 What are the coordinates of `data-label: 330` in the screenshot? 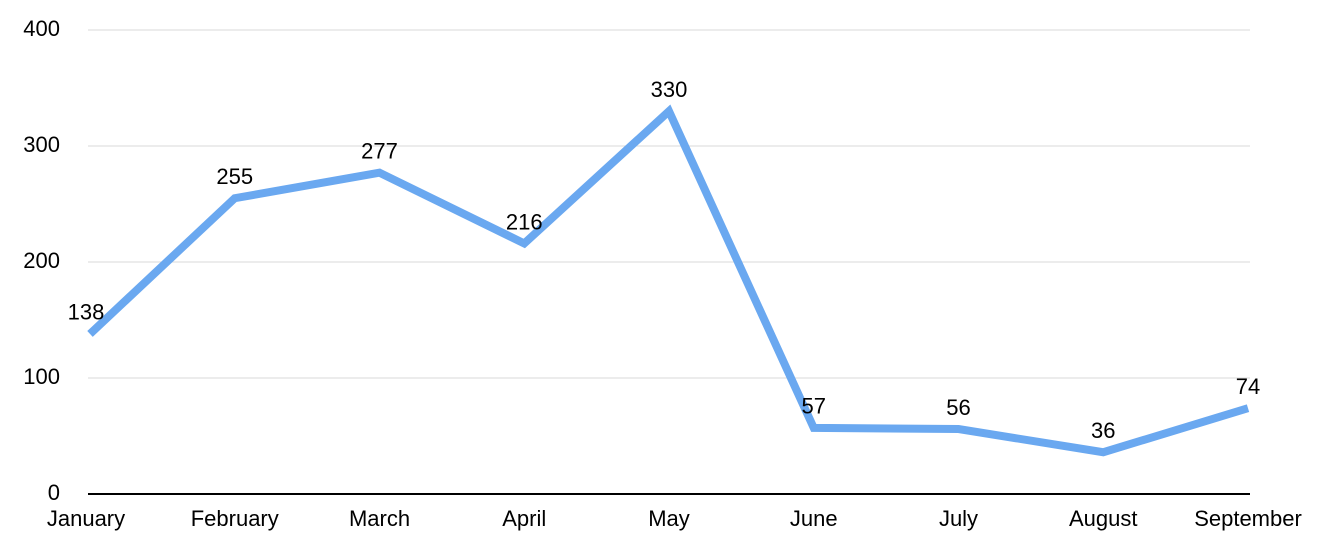 It's located at (669, 89).